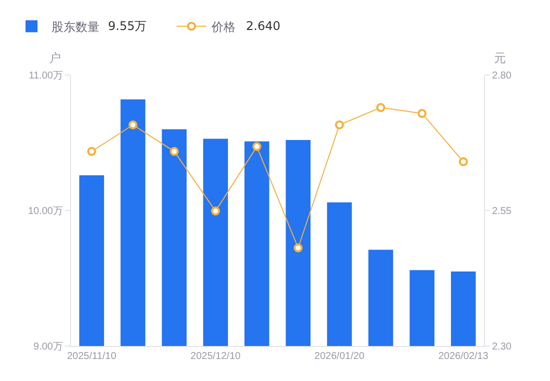 This screenshot has width=550, height=381. Describe the element at coordinates (263, 26) in the screenshot. I see `text: 2.640` at that location.